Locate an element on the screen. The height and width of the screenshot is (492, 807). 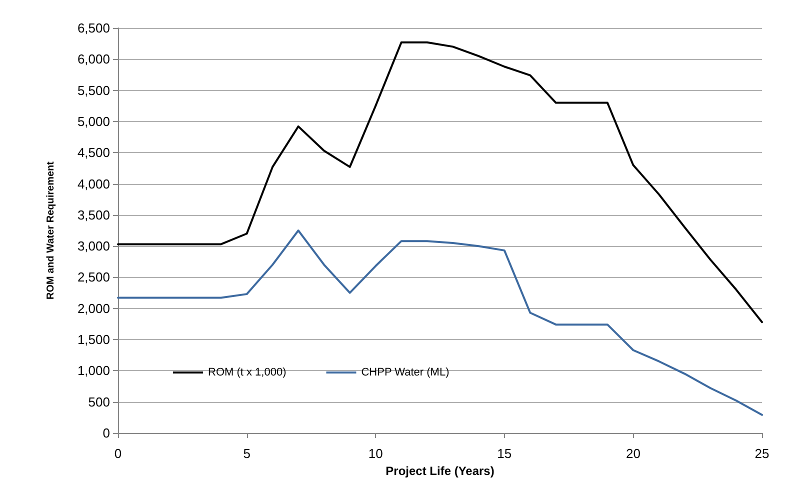
y-tick-label: 4,500 is located at coordinates (93, 152).